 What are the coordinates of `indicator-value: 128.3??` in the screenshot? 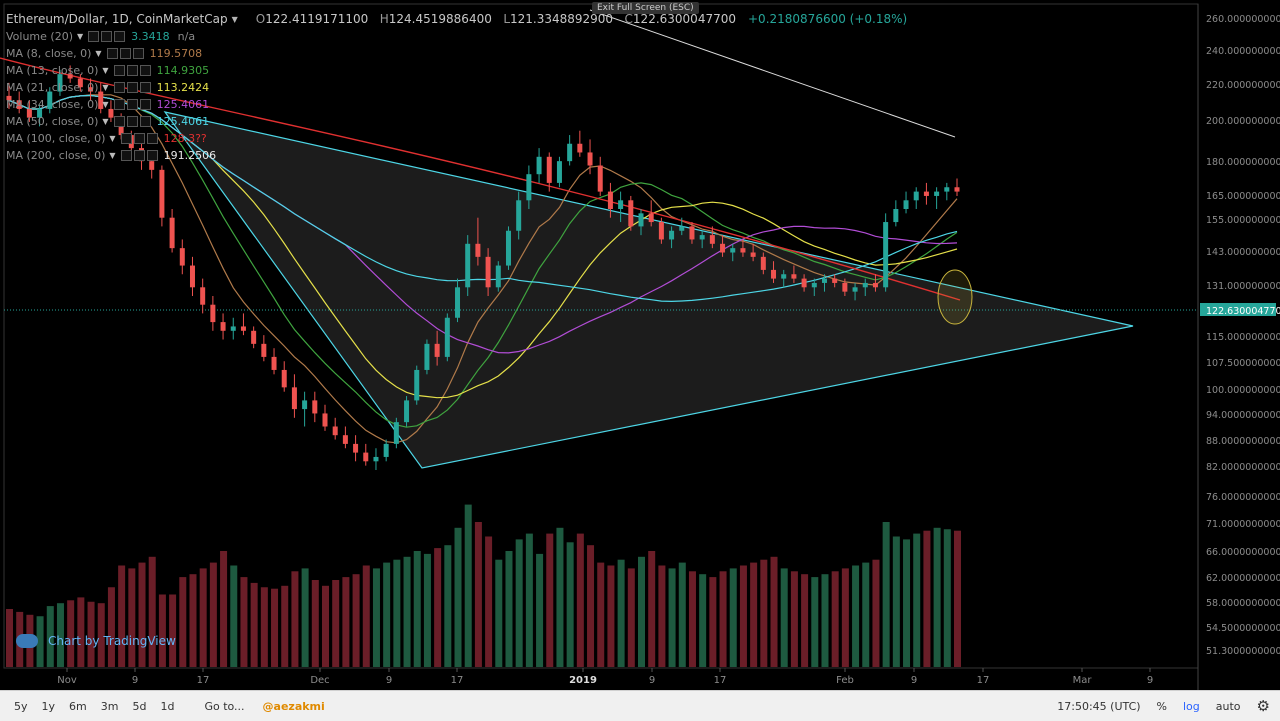 It's located at (185, 138).